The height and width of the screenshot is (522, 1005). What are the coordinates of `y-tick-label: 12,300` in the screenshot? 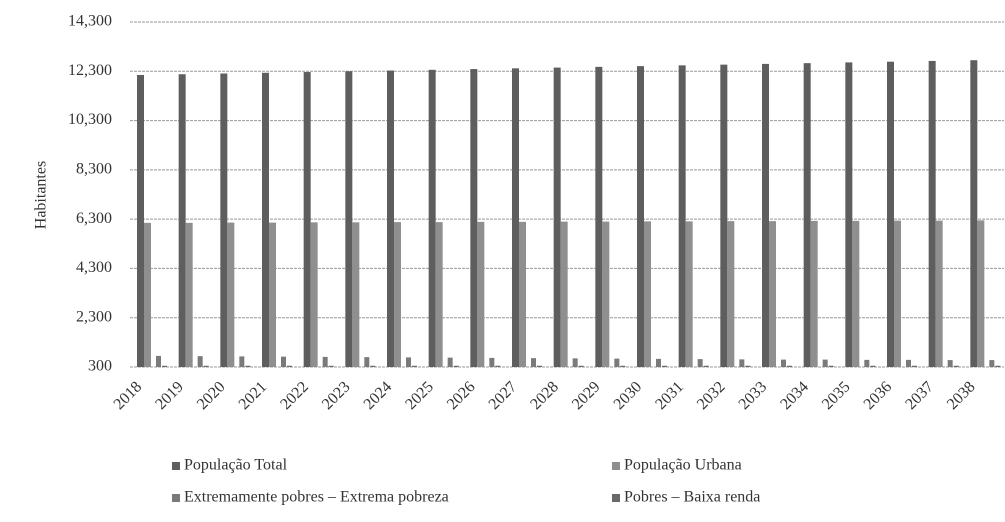 It's located at (90, 70).